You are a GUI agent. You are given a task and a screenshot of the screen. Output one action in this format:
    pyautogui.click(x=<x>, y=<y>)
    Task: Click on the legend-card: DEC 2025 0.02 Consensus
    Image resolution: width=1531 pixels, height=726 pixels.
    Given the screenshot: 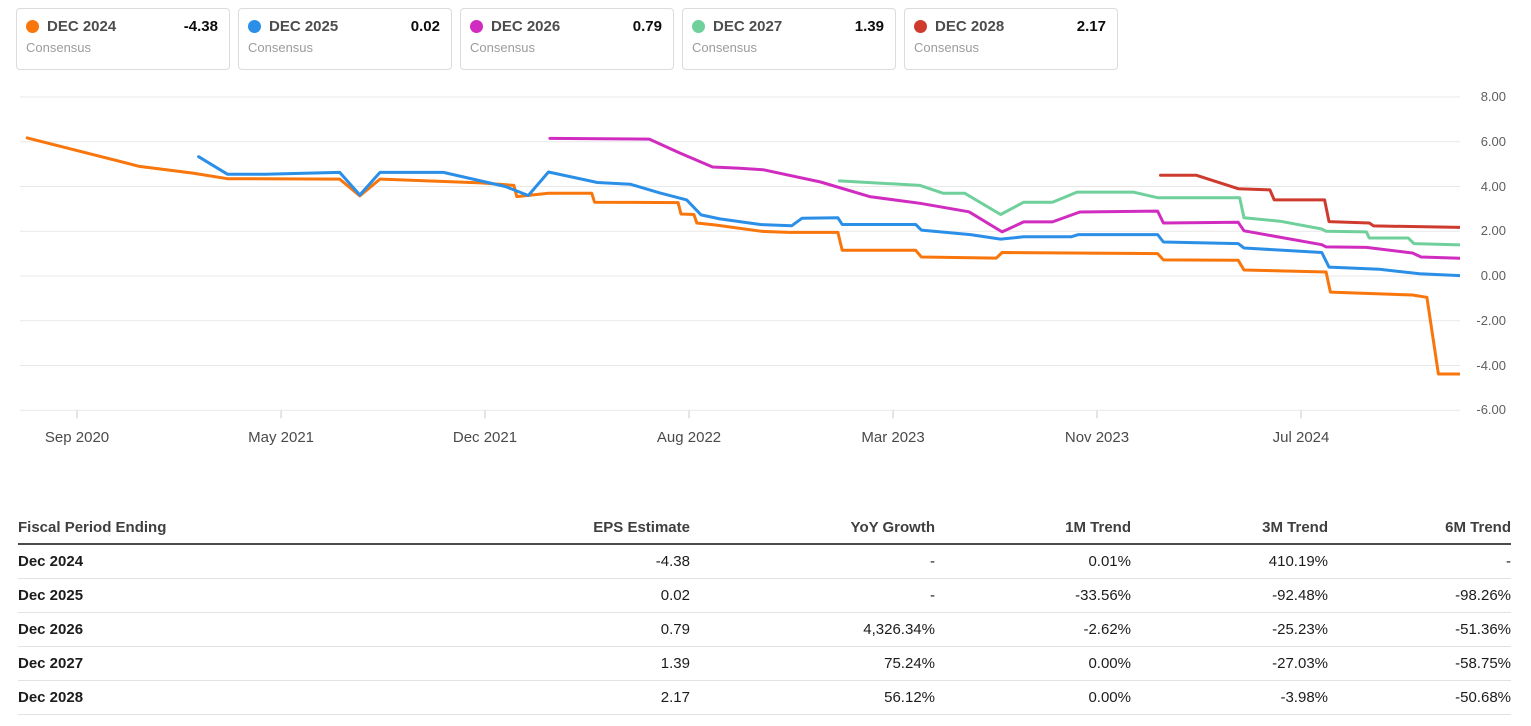 What is the action you would take?
    pyautogui.click(x=345, y=39)
    